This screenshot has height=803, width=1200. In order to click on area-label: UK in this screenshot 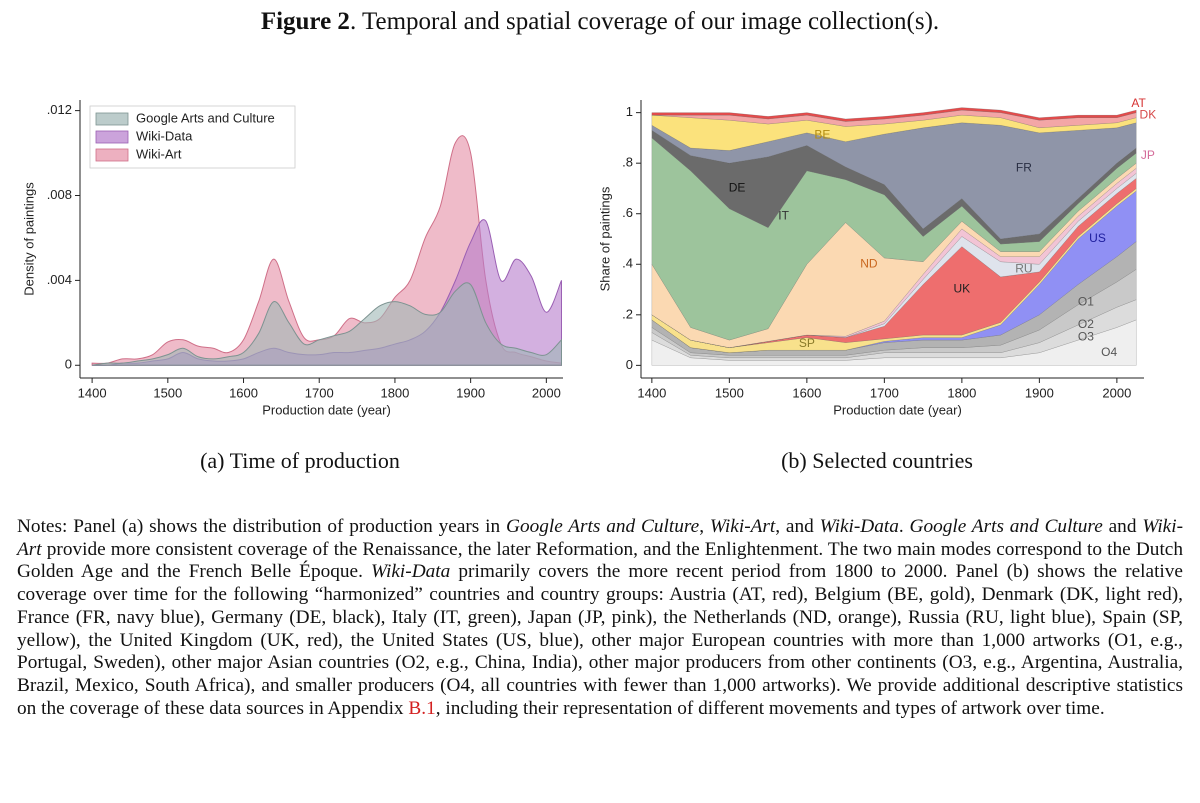, I will do `click(962, 289)`.